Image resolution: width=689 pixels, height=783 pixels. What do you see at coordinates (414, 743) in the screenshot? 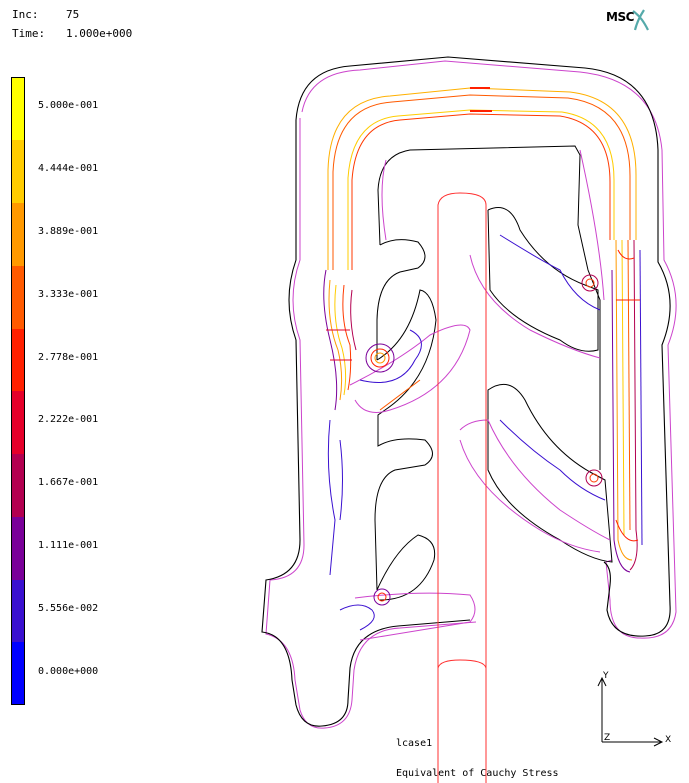
I see `load-case-label: lcase1` at bounding box center [414, 743].